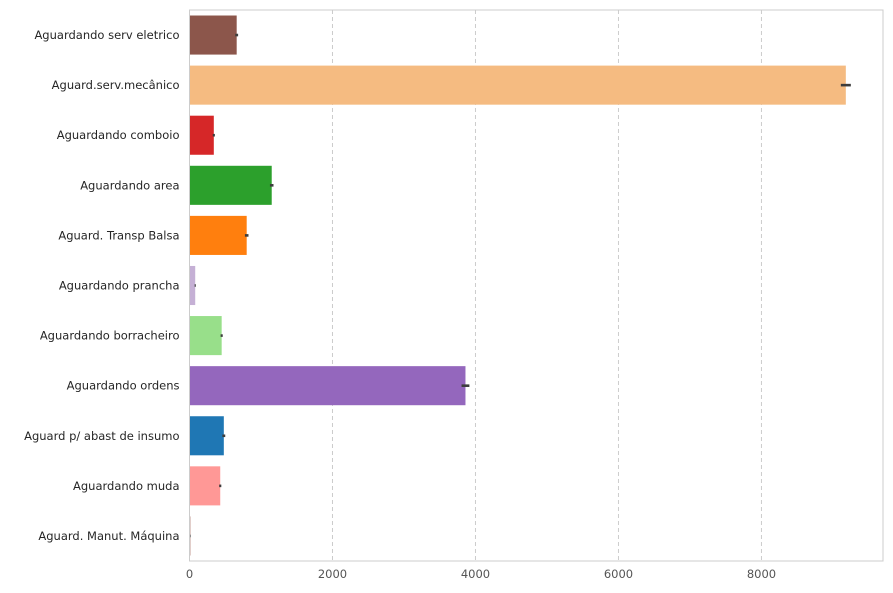 Image resolution: width=893 pixels, height=593 pixels. Describe the element at coordinates (475, 574) in the screenshot. I see `x-tick-label: 4000` at that location.